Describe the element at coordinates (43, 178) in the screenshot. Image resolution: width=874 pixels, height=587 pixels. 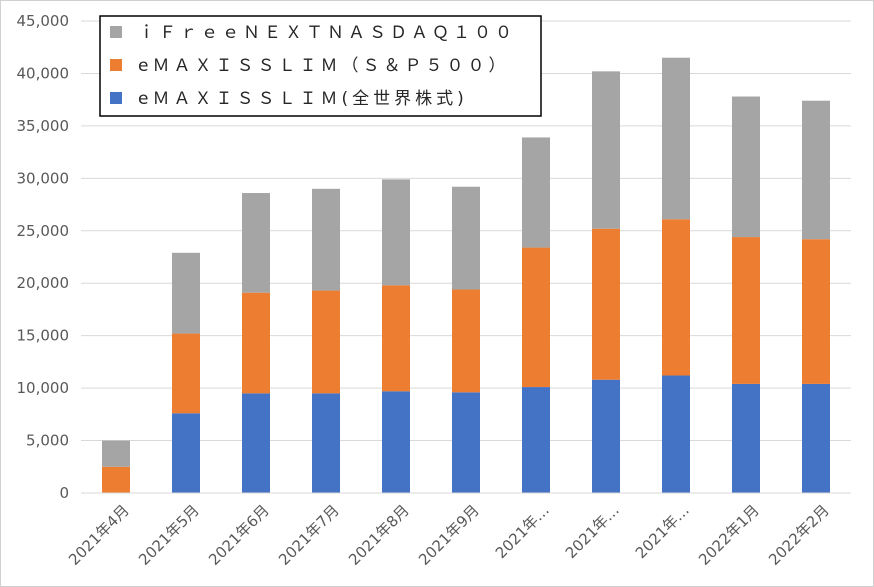
I see `y-tick-label: 30,000` at that location.